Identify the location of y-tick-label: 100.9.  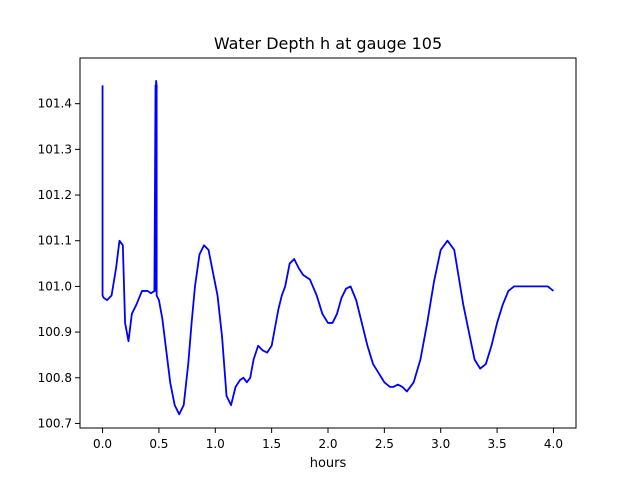
(55, 332).